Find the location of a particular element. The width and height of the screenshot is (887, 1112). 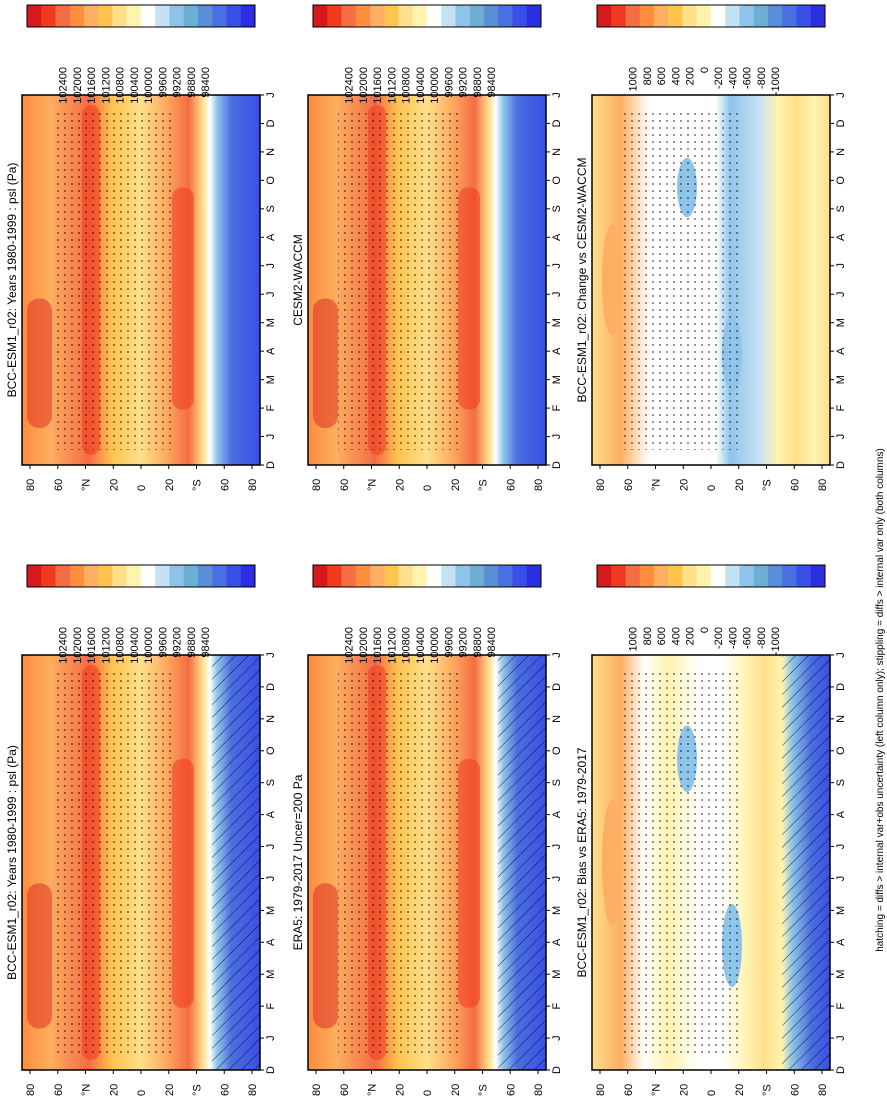

colorbar-label: 100000 is located at coordinates (435, 85).